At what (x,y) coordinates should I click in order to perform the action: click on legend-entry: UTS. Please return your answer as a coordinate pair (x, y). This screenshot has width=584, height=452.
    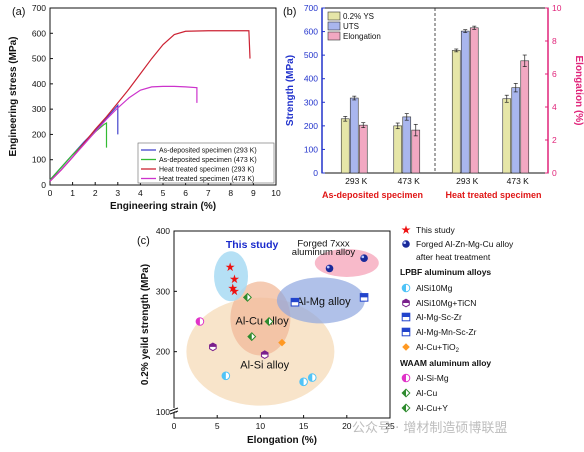
    Looking at the image, I should click on (351, 26).